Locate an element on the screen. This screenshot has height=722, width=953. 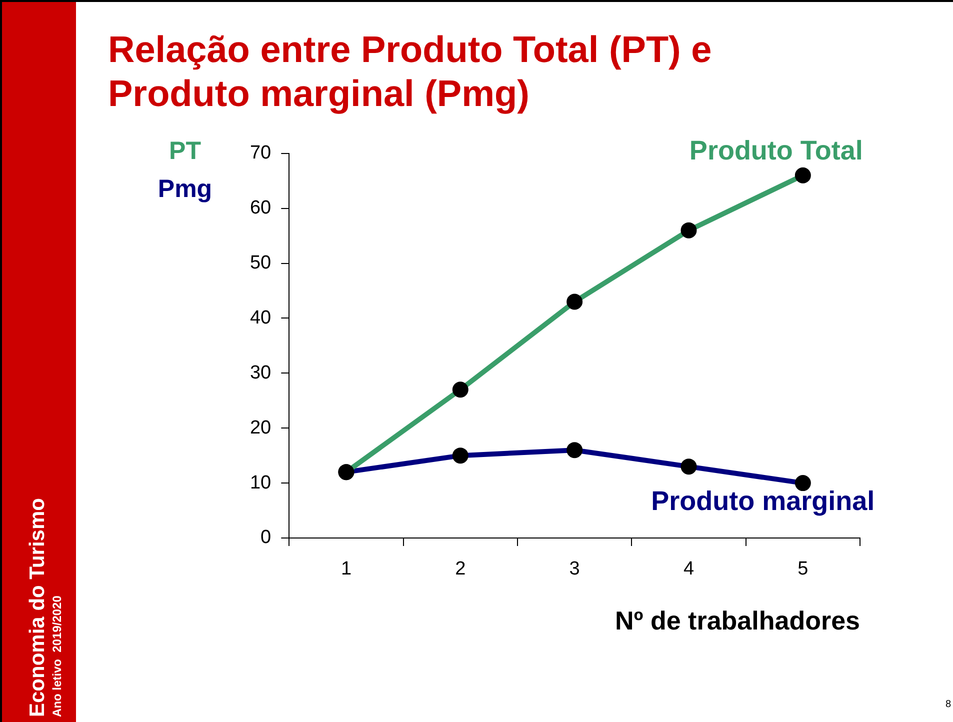
x-tick-label: 1 is located at coordinates (346, 569).